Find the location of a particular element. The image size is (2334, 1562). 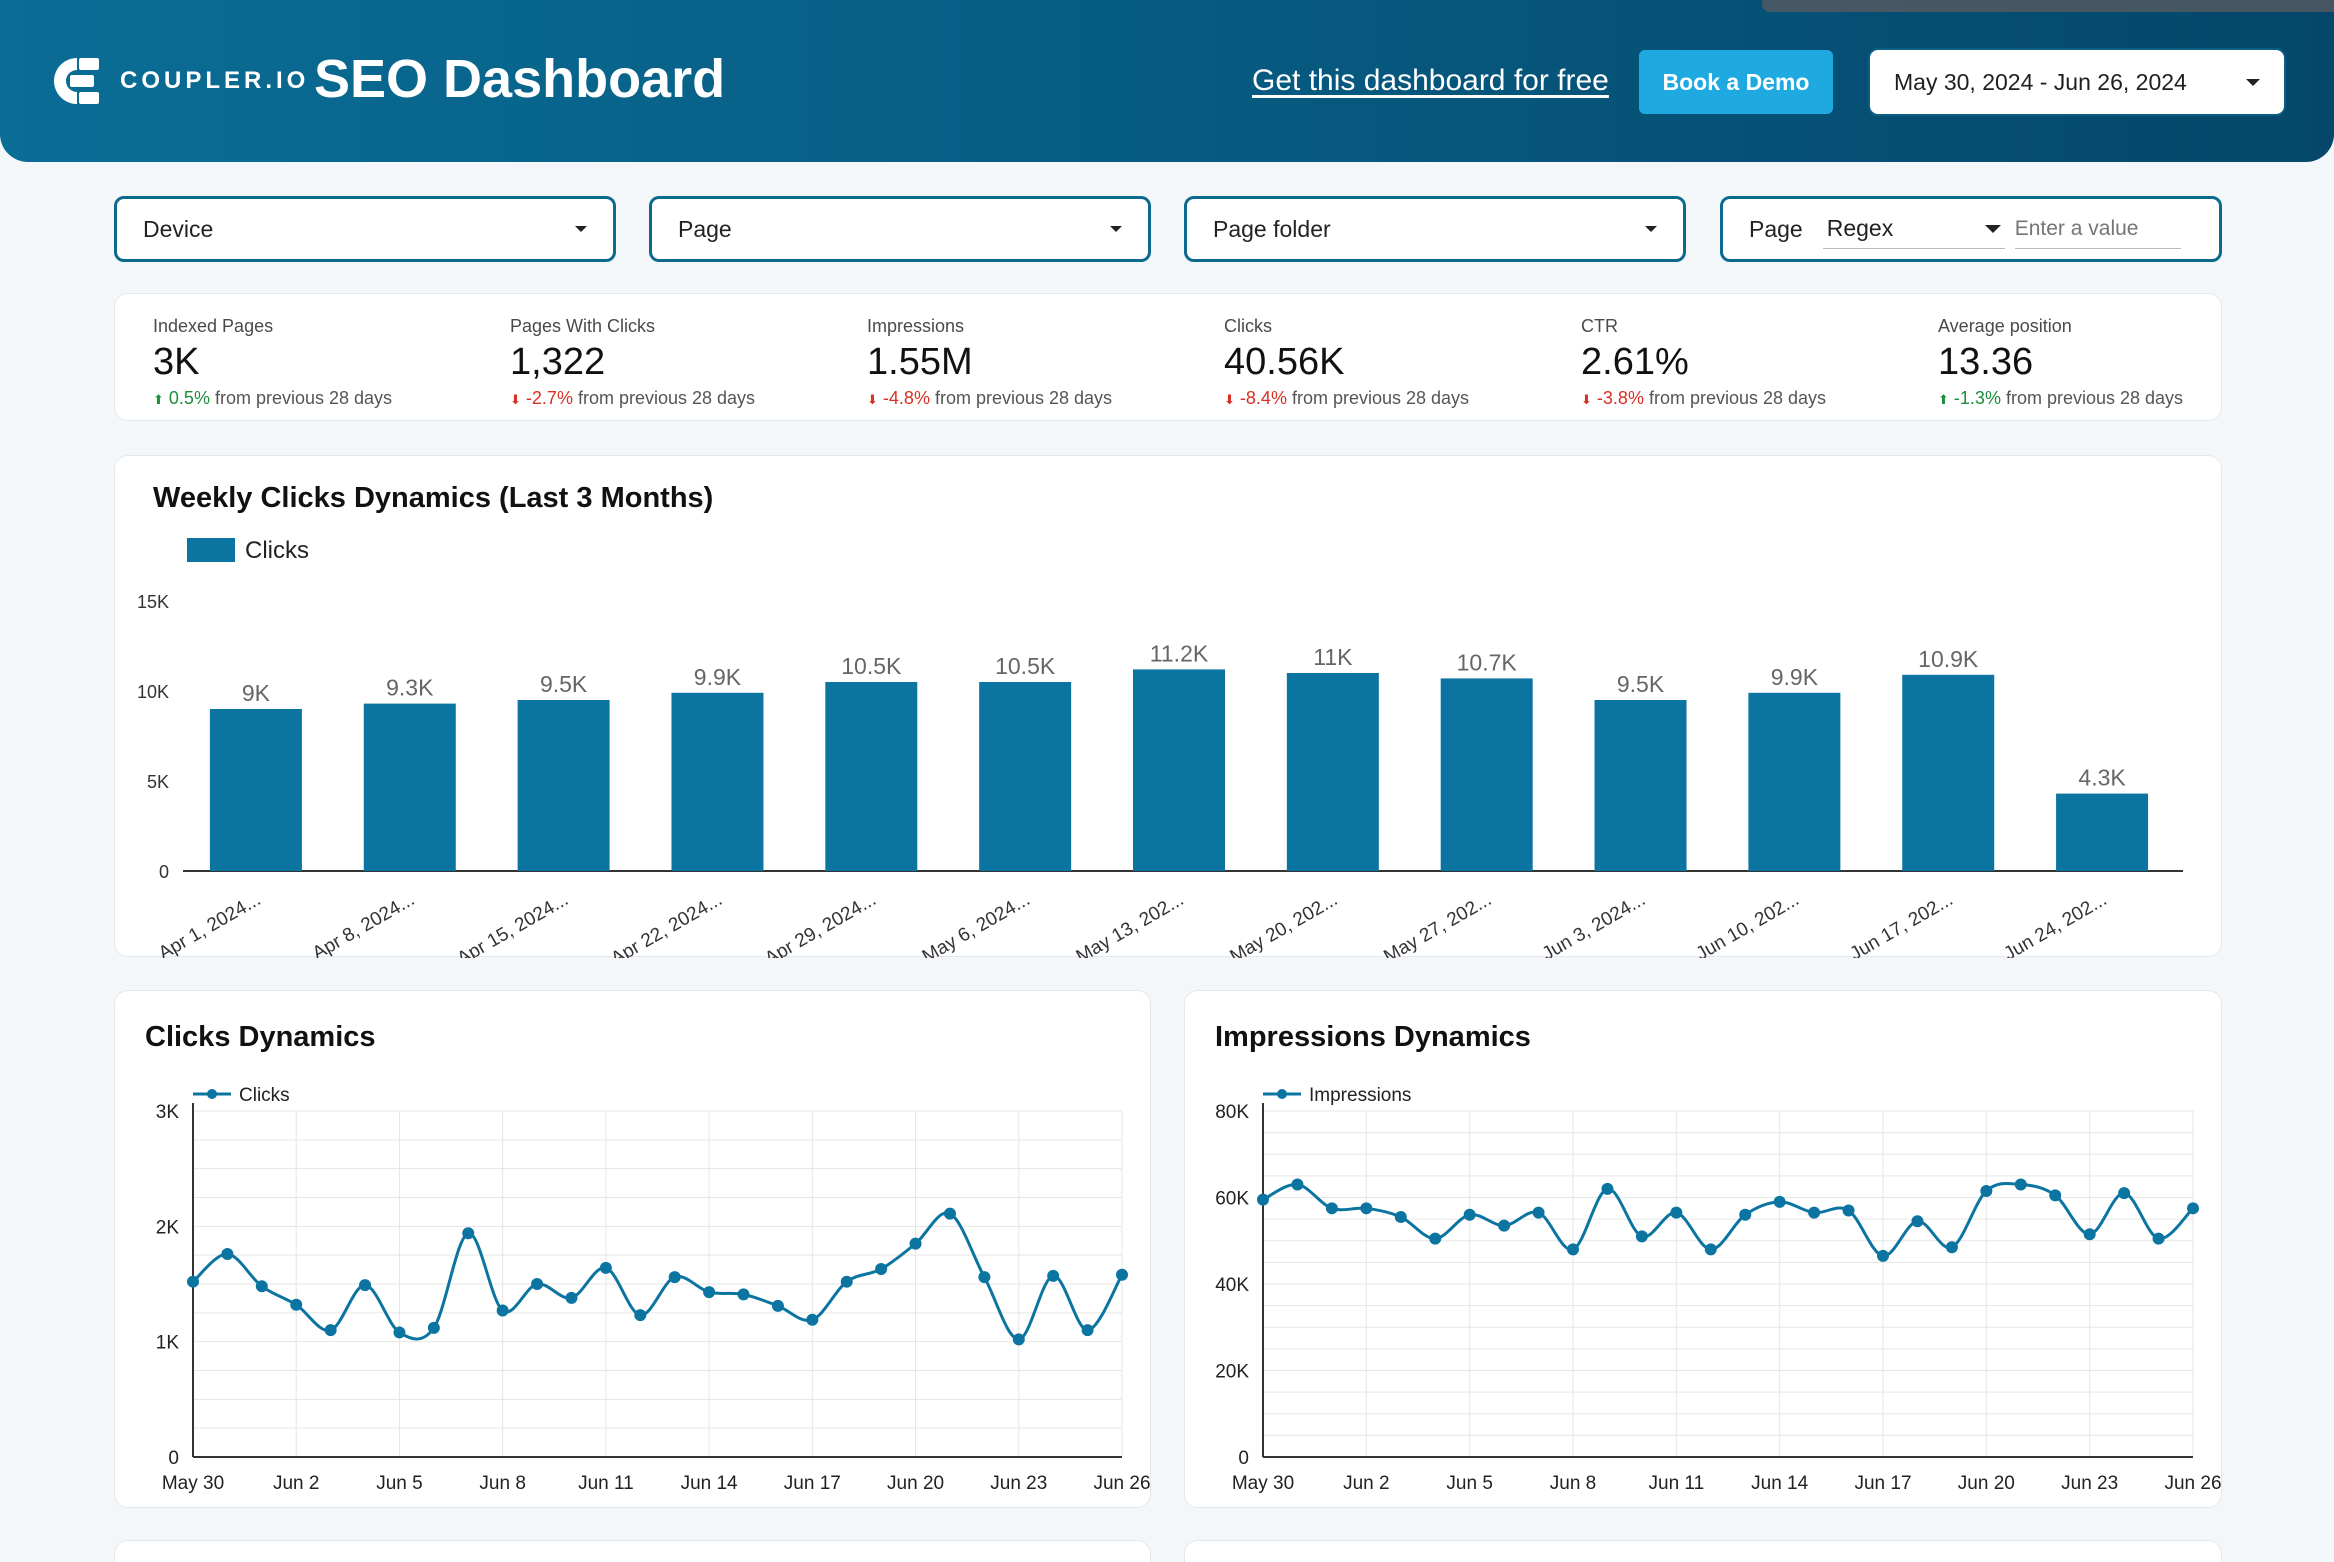

impressions-dynamics-title: Impressions Dynamics is located at coordinates (1373, 1037).